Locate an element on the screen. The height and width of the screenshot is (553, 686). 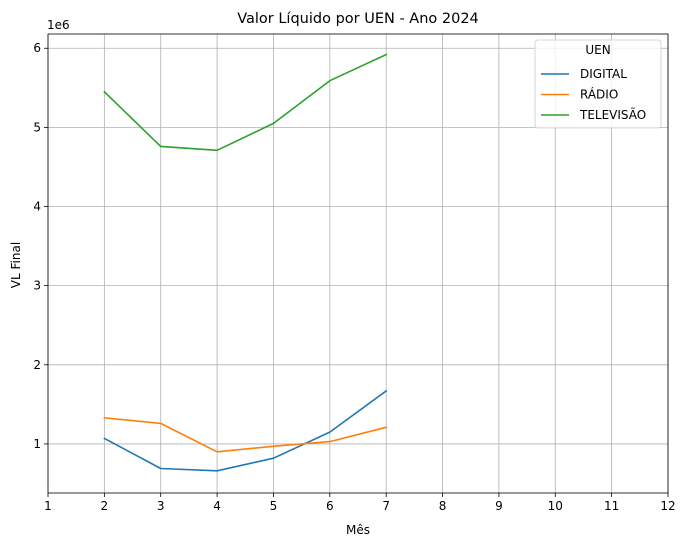
x-tick-label: 9 is located at coordinates (499, 506).